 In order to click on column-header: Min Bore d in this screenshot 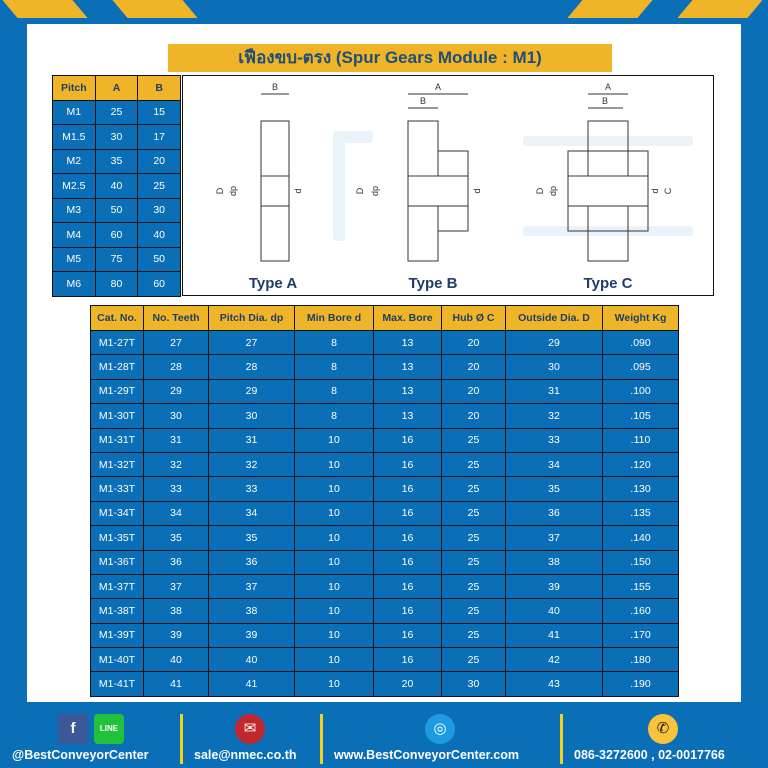, I will do `click(334, 318)`.